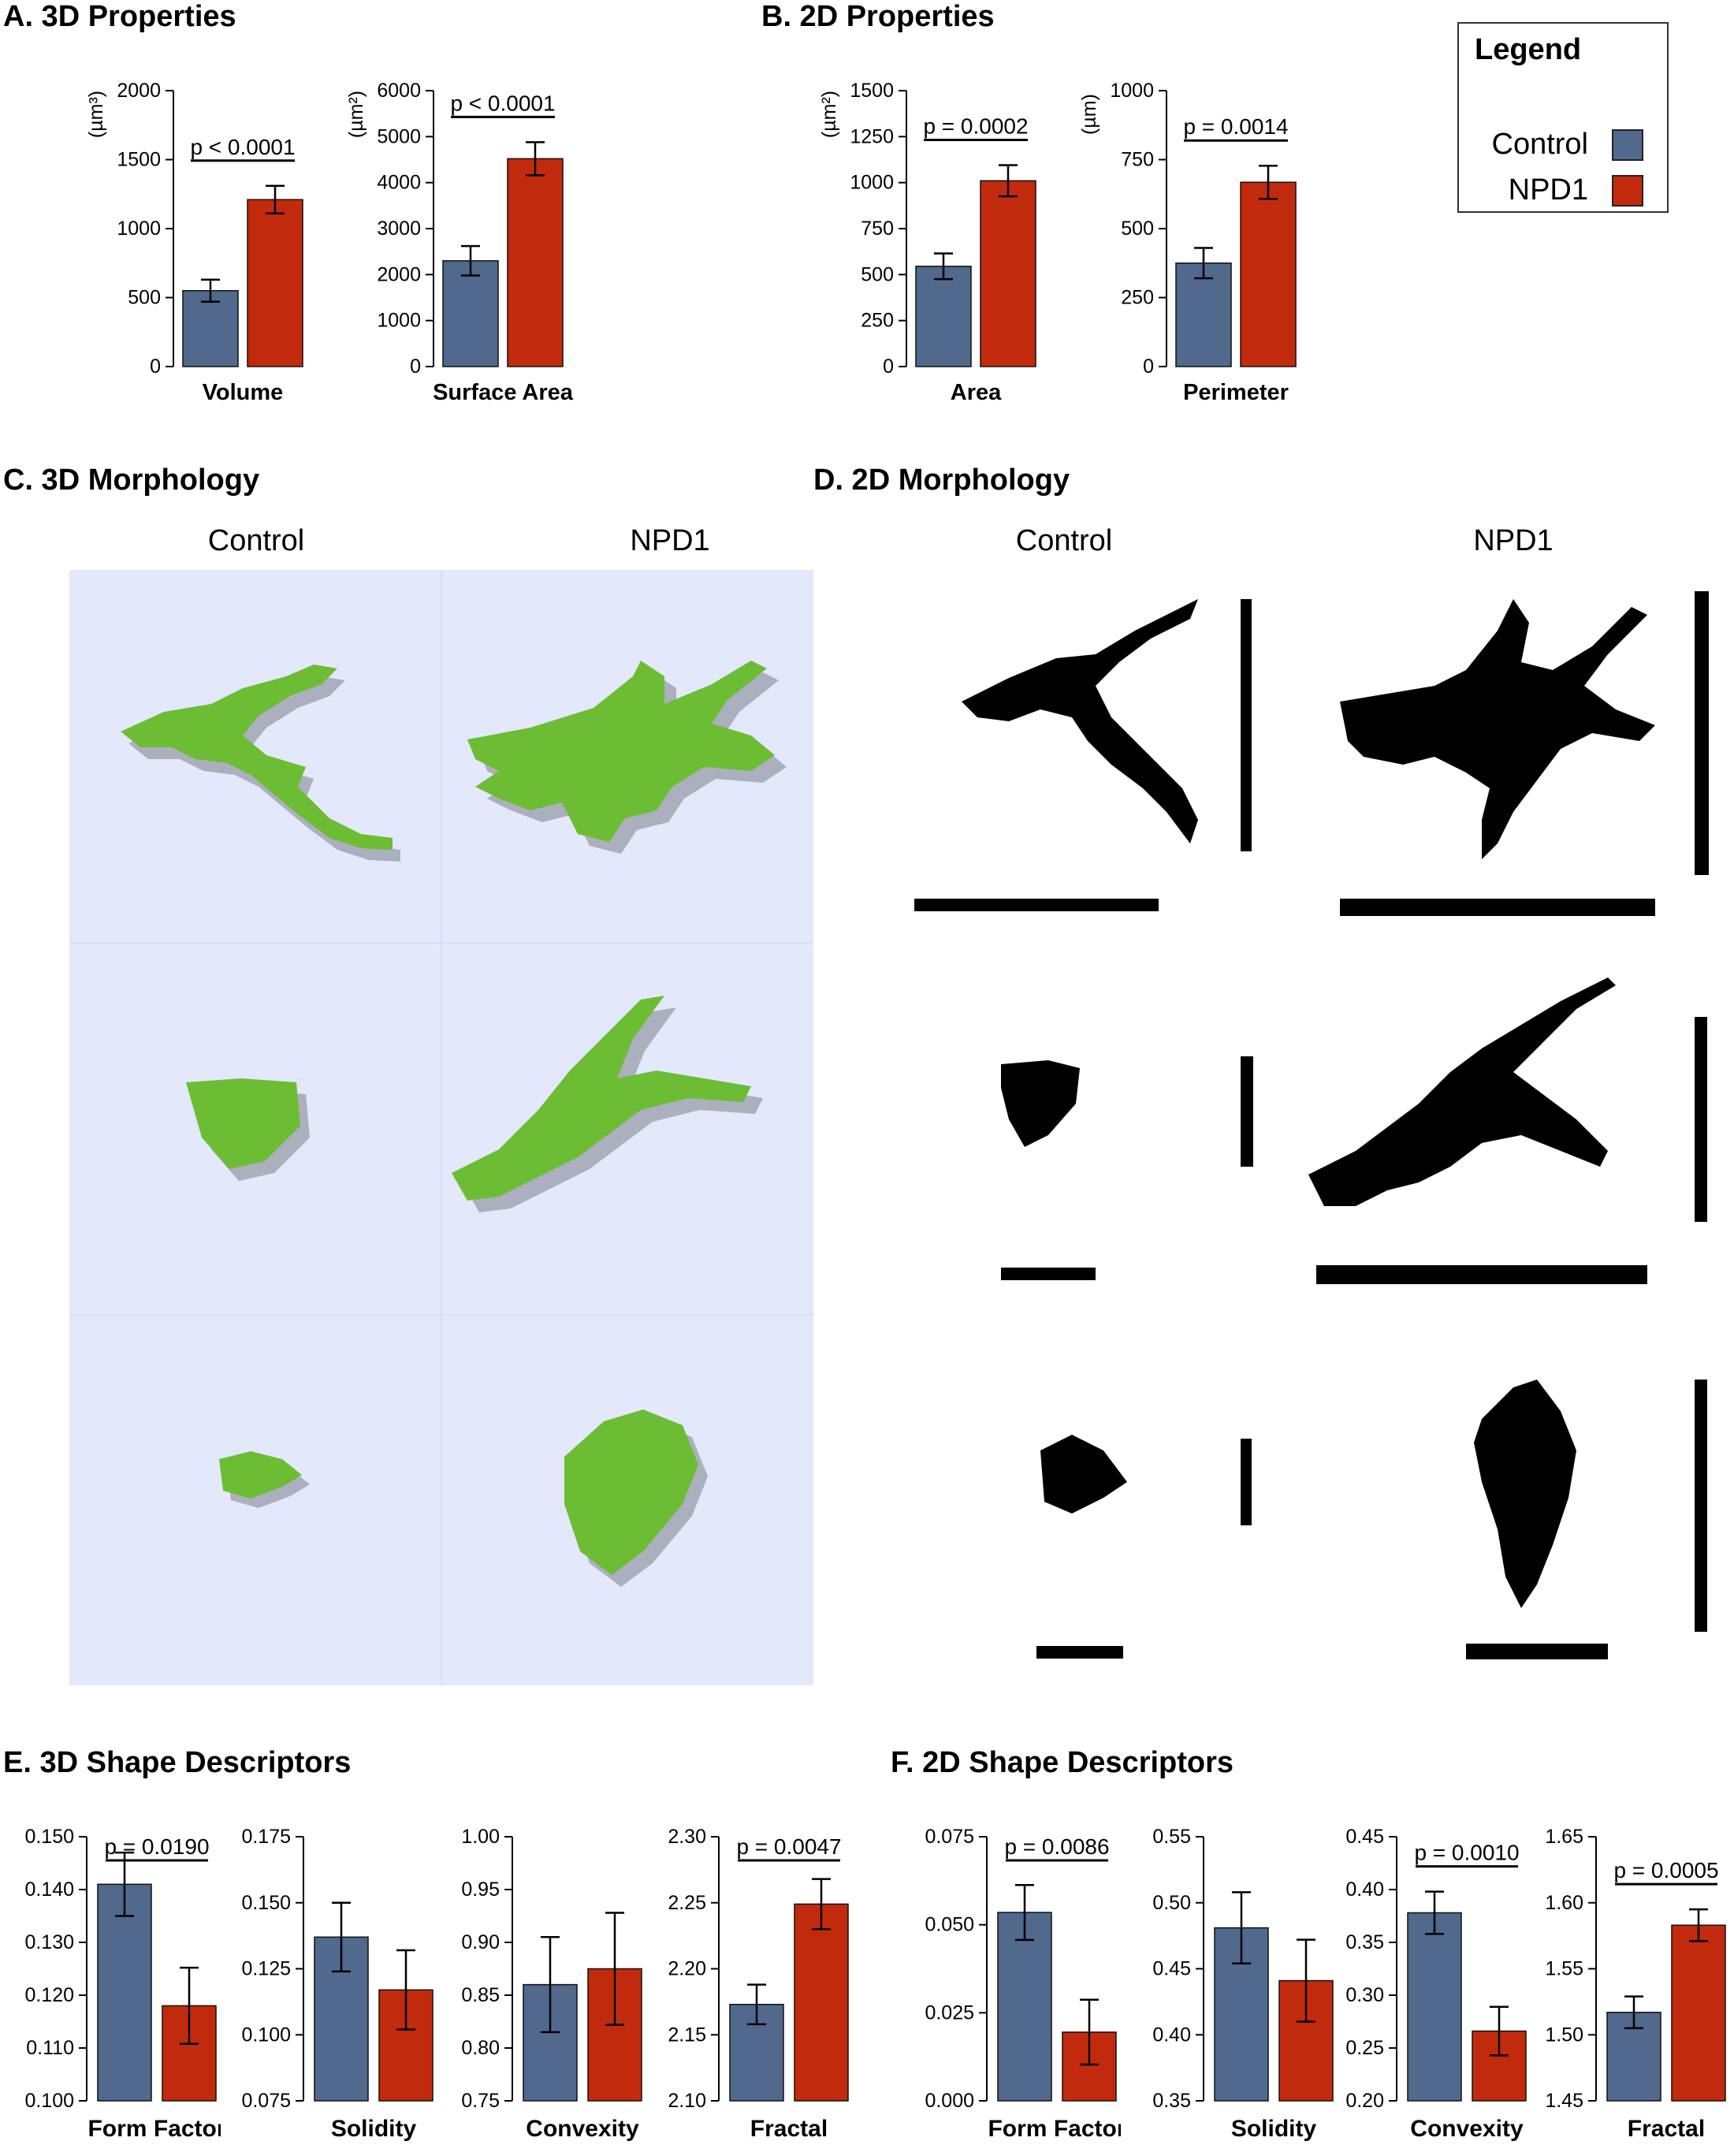  What do you see at coordinates (480, 1890) in the screenshot?
I see `y-tick-label-convexity: 0.95` at bounding box center [480, 1890].